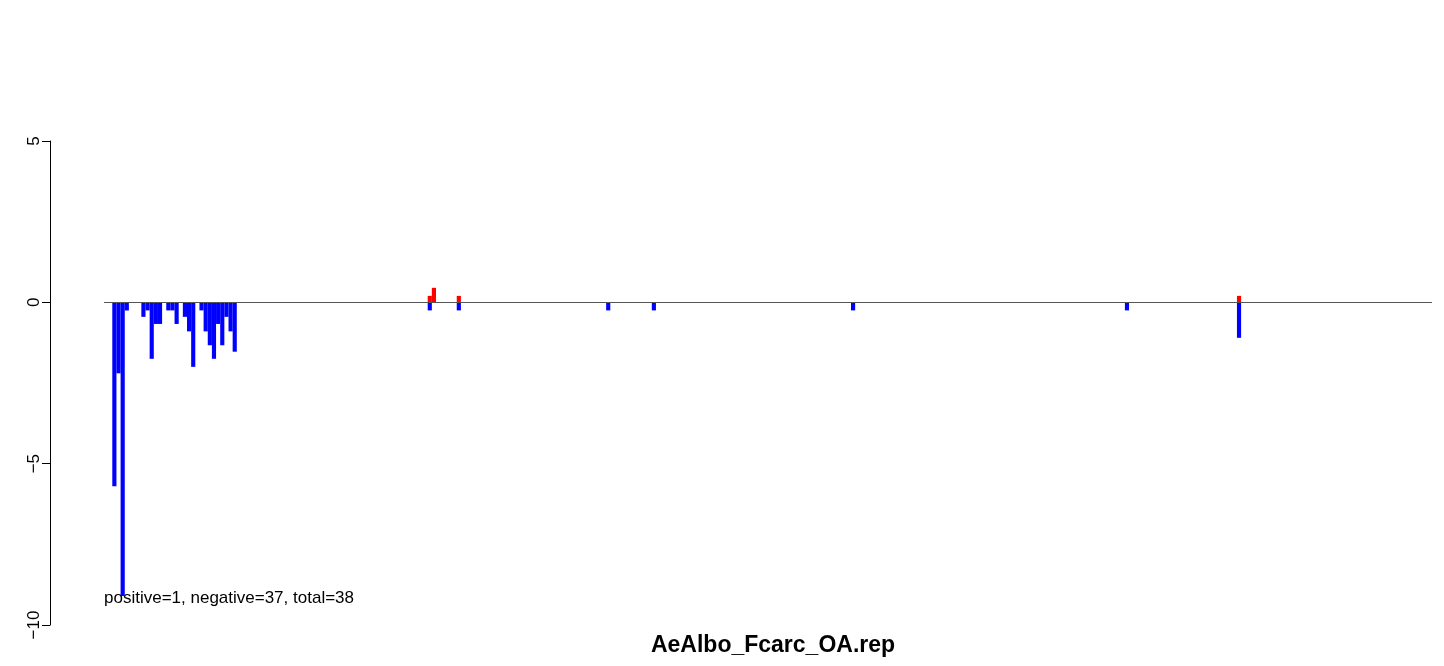  Describe the element at coordinates (33, 625) in the screenshot. I see `y-tick-label: −10` at that location.